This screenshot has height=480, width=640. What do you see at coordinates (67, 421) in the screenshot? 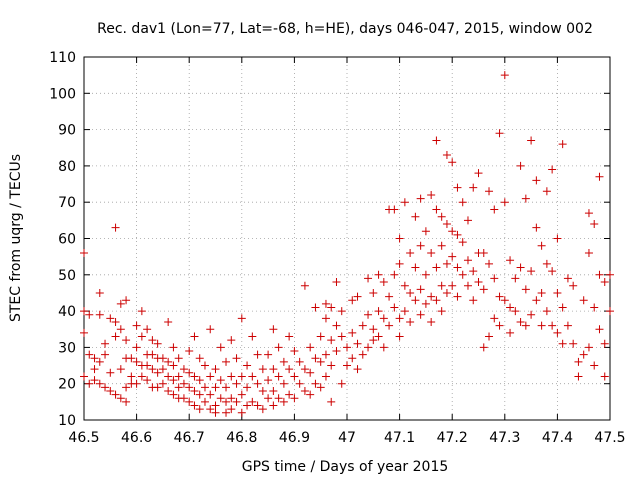
I see `y-tick-label: 10` at bounding box center [67, 421].